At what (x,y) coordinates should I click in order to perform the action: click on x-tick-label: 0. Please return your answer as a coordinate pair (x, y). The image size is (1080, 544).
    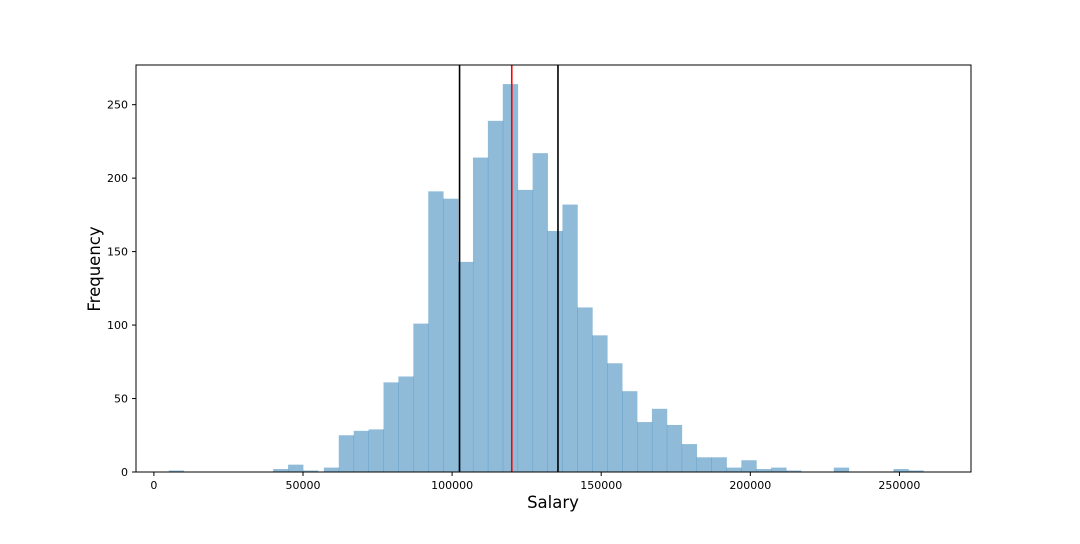
    Looking at the image, I should click on (153, 485).